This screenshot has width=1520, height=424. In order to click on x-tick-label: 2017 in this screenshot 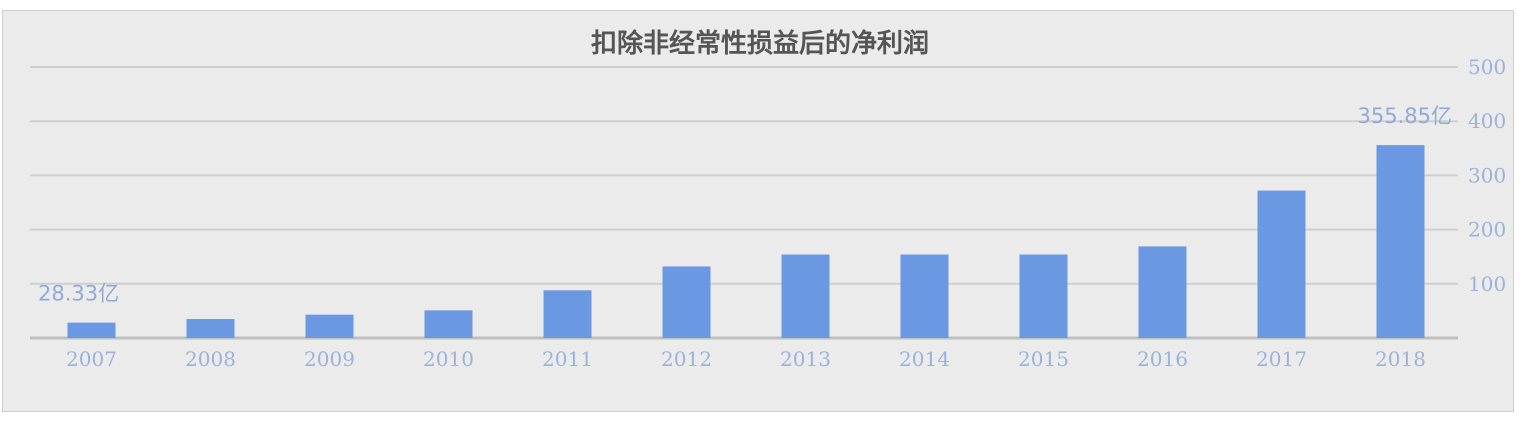, I will do `click(1281, 359)`.